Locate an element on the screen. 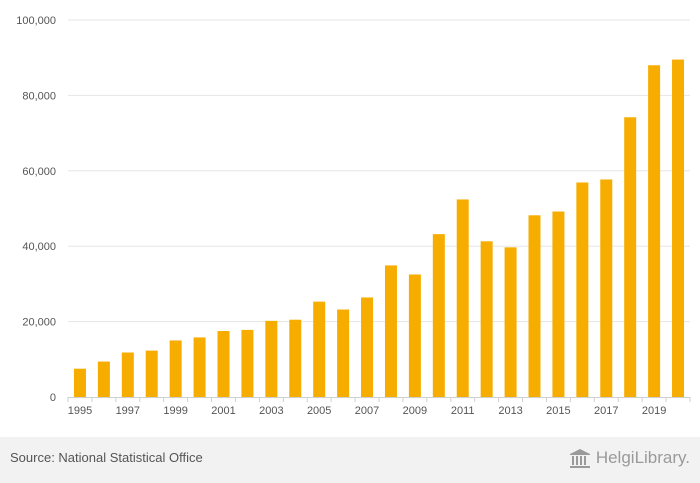 Image resolution: width=700 pixels, height=483 pixels. bar-1997 is located at coordinates (127, 374).